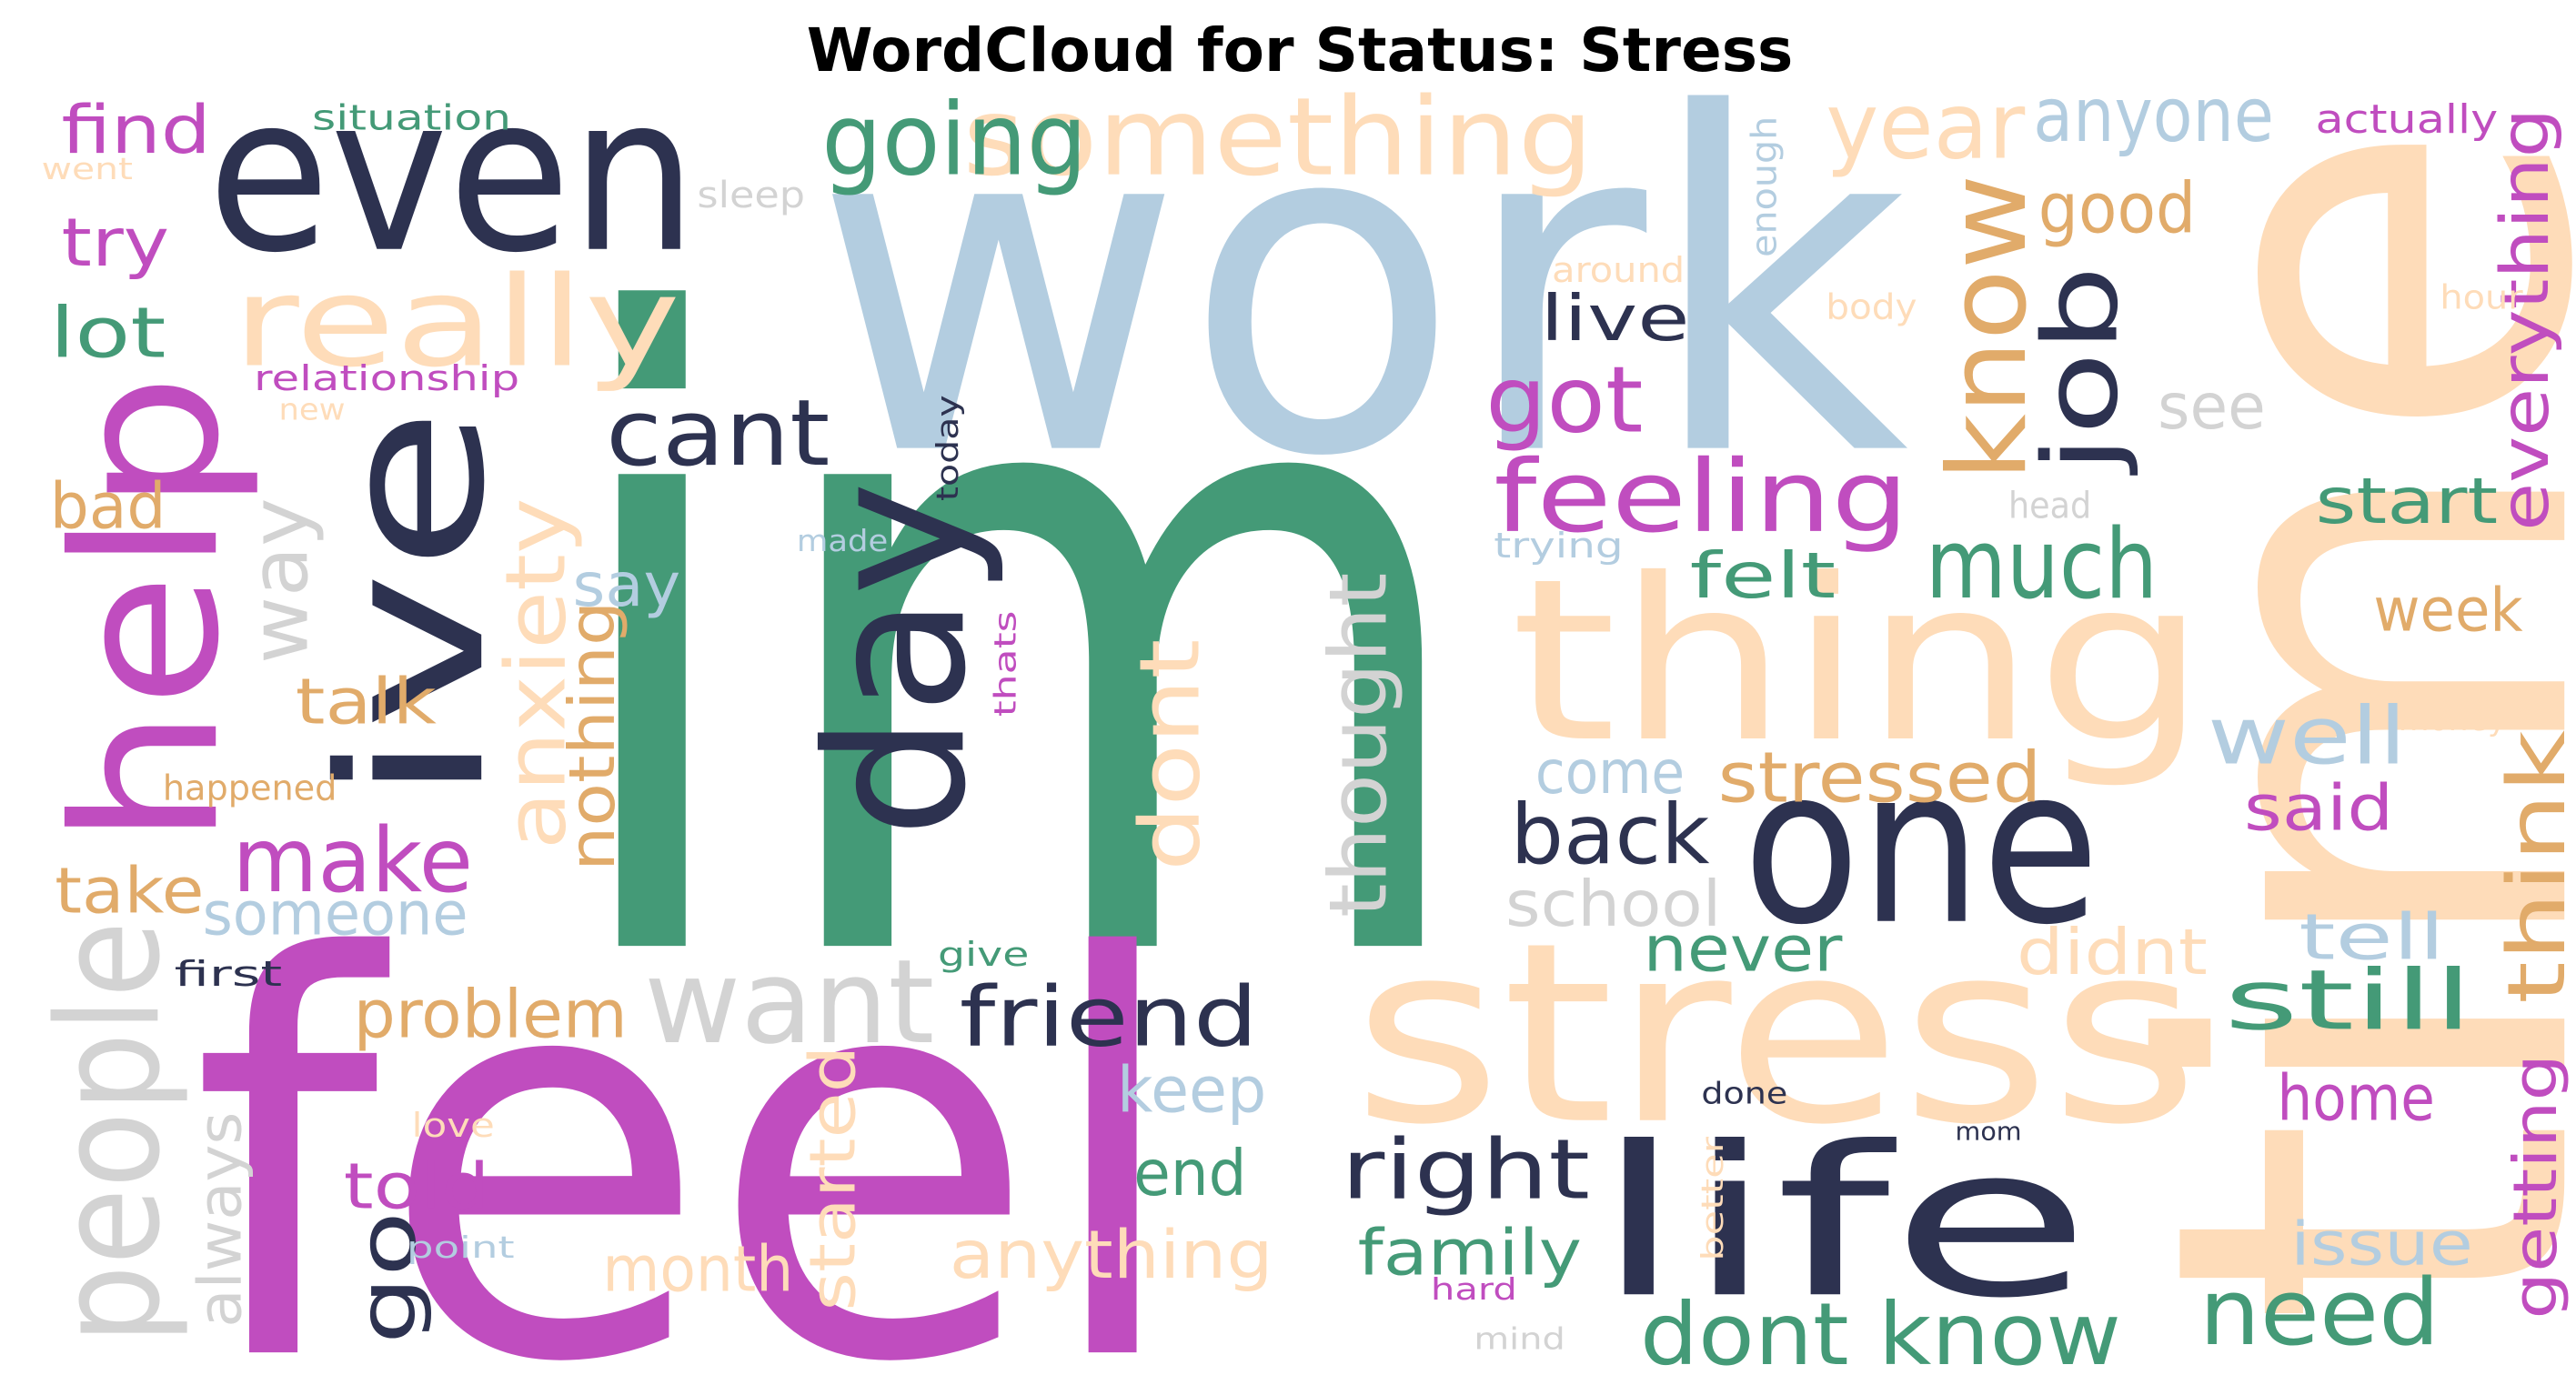 The image size is (2576, 1385). What do you see at coordinates (229, 975) in the screenshot?
I see `word: first` at bounding box center [229, 975].